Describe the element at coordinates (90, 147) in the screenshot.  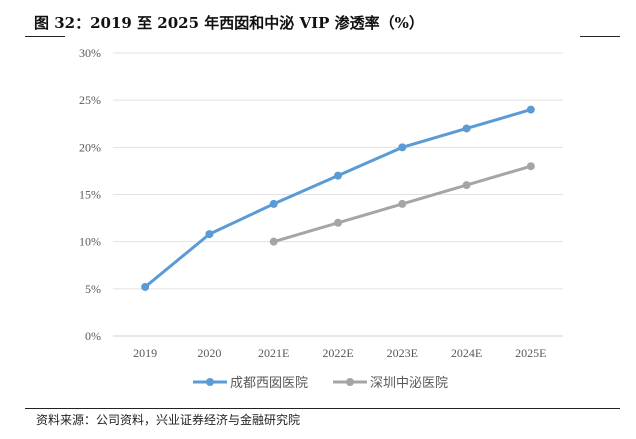
I see `y-tick-label: 20%` at that location.